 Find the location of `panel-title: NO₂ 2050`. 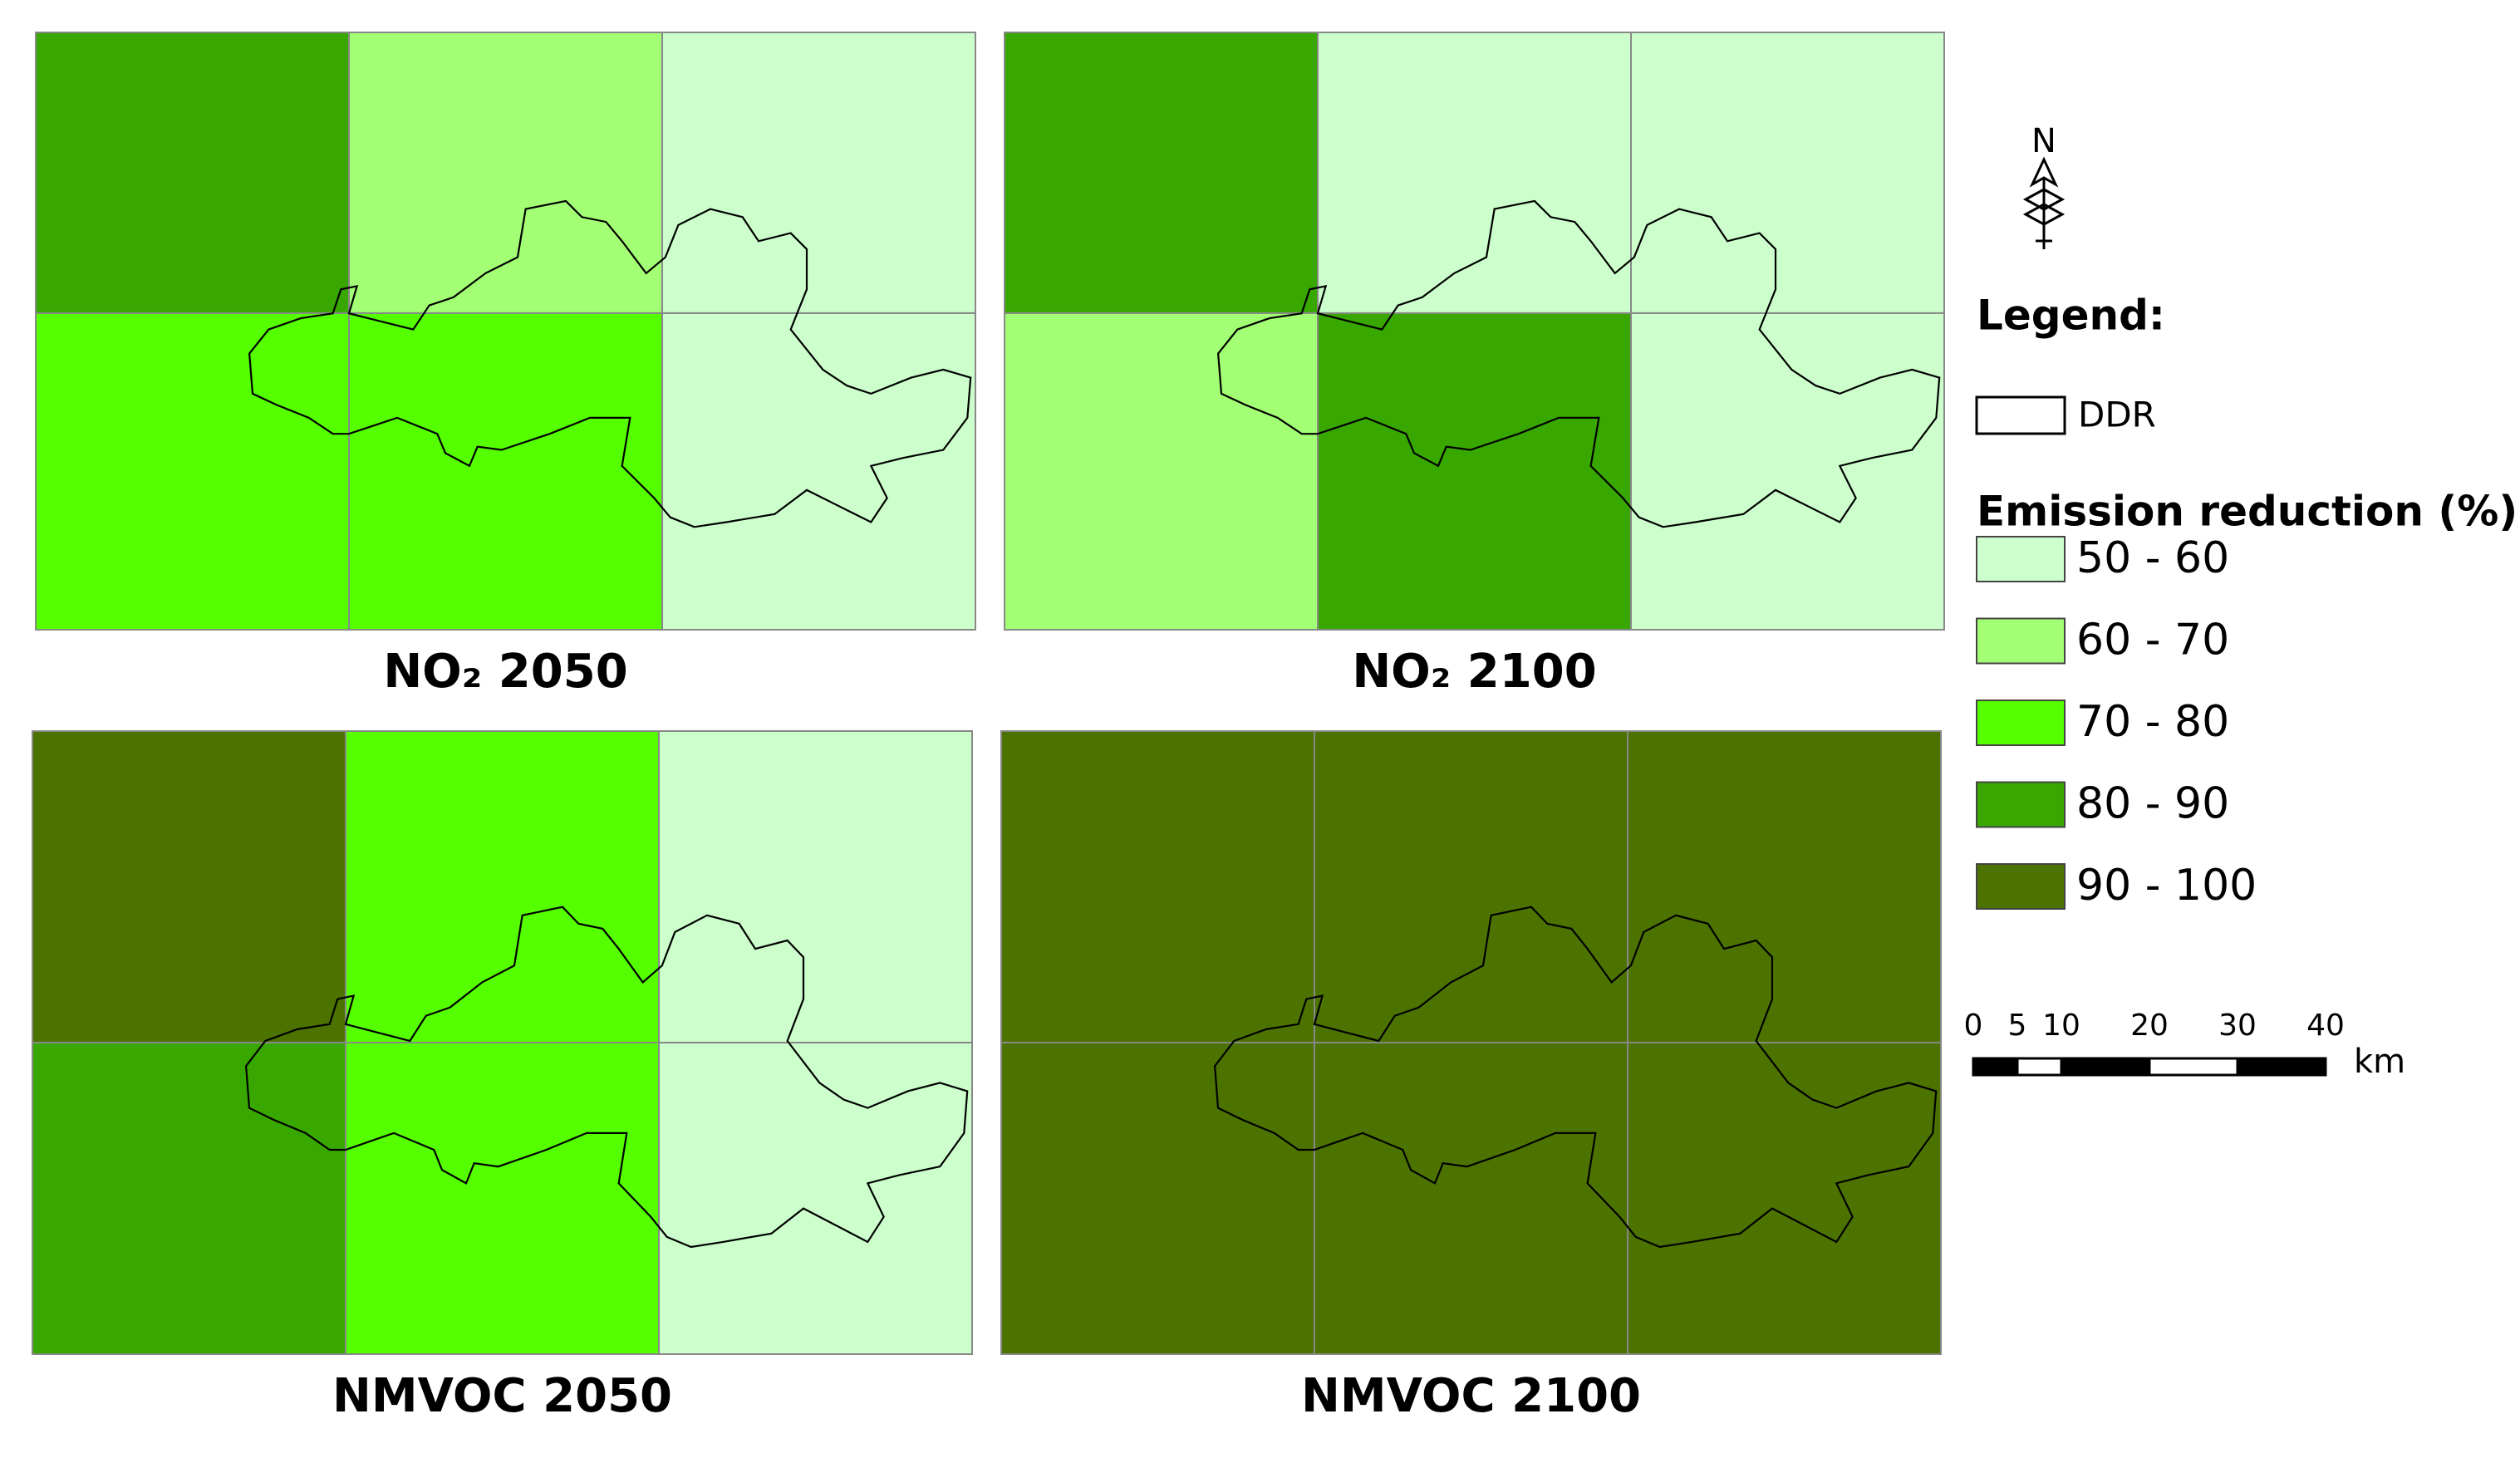

panel-title: NO₂ 2050 is located at coordinates (505, 672).